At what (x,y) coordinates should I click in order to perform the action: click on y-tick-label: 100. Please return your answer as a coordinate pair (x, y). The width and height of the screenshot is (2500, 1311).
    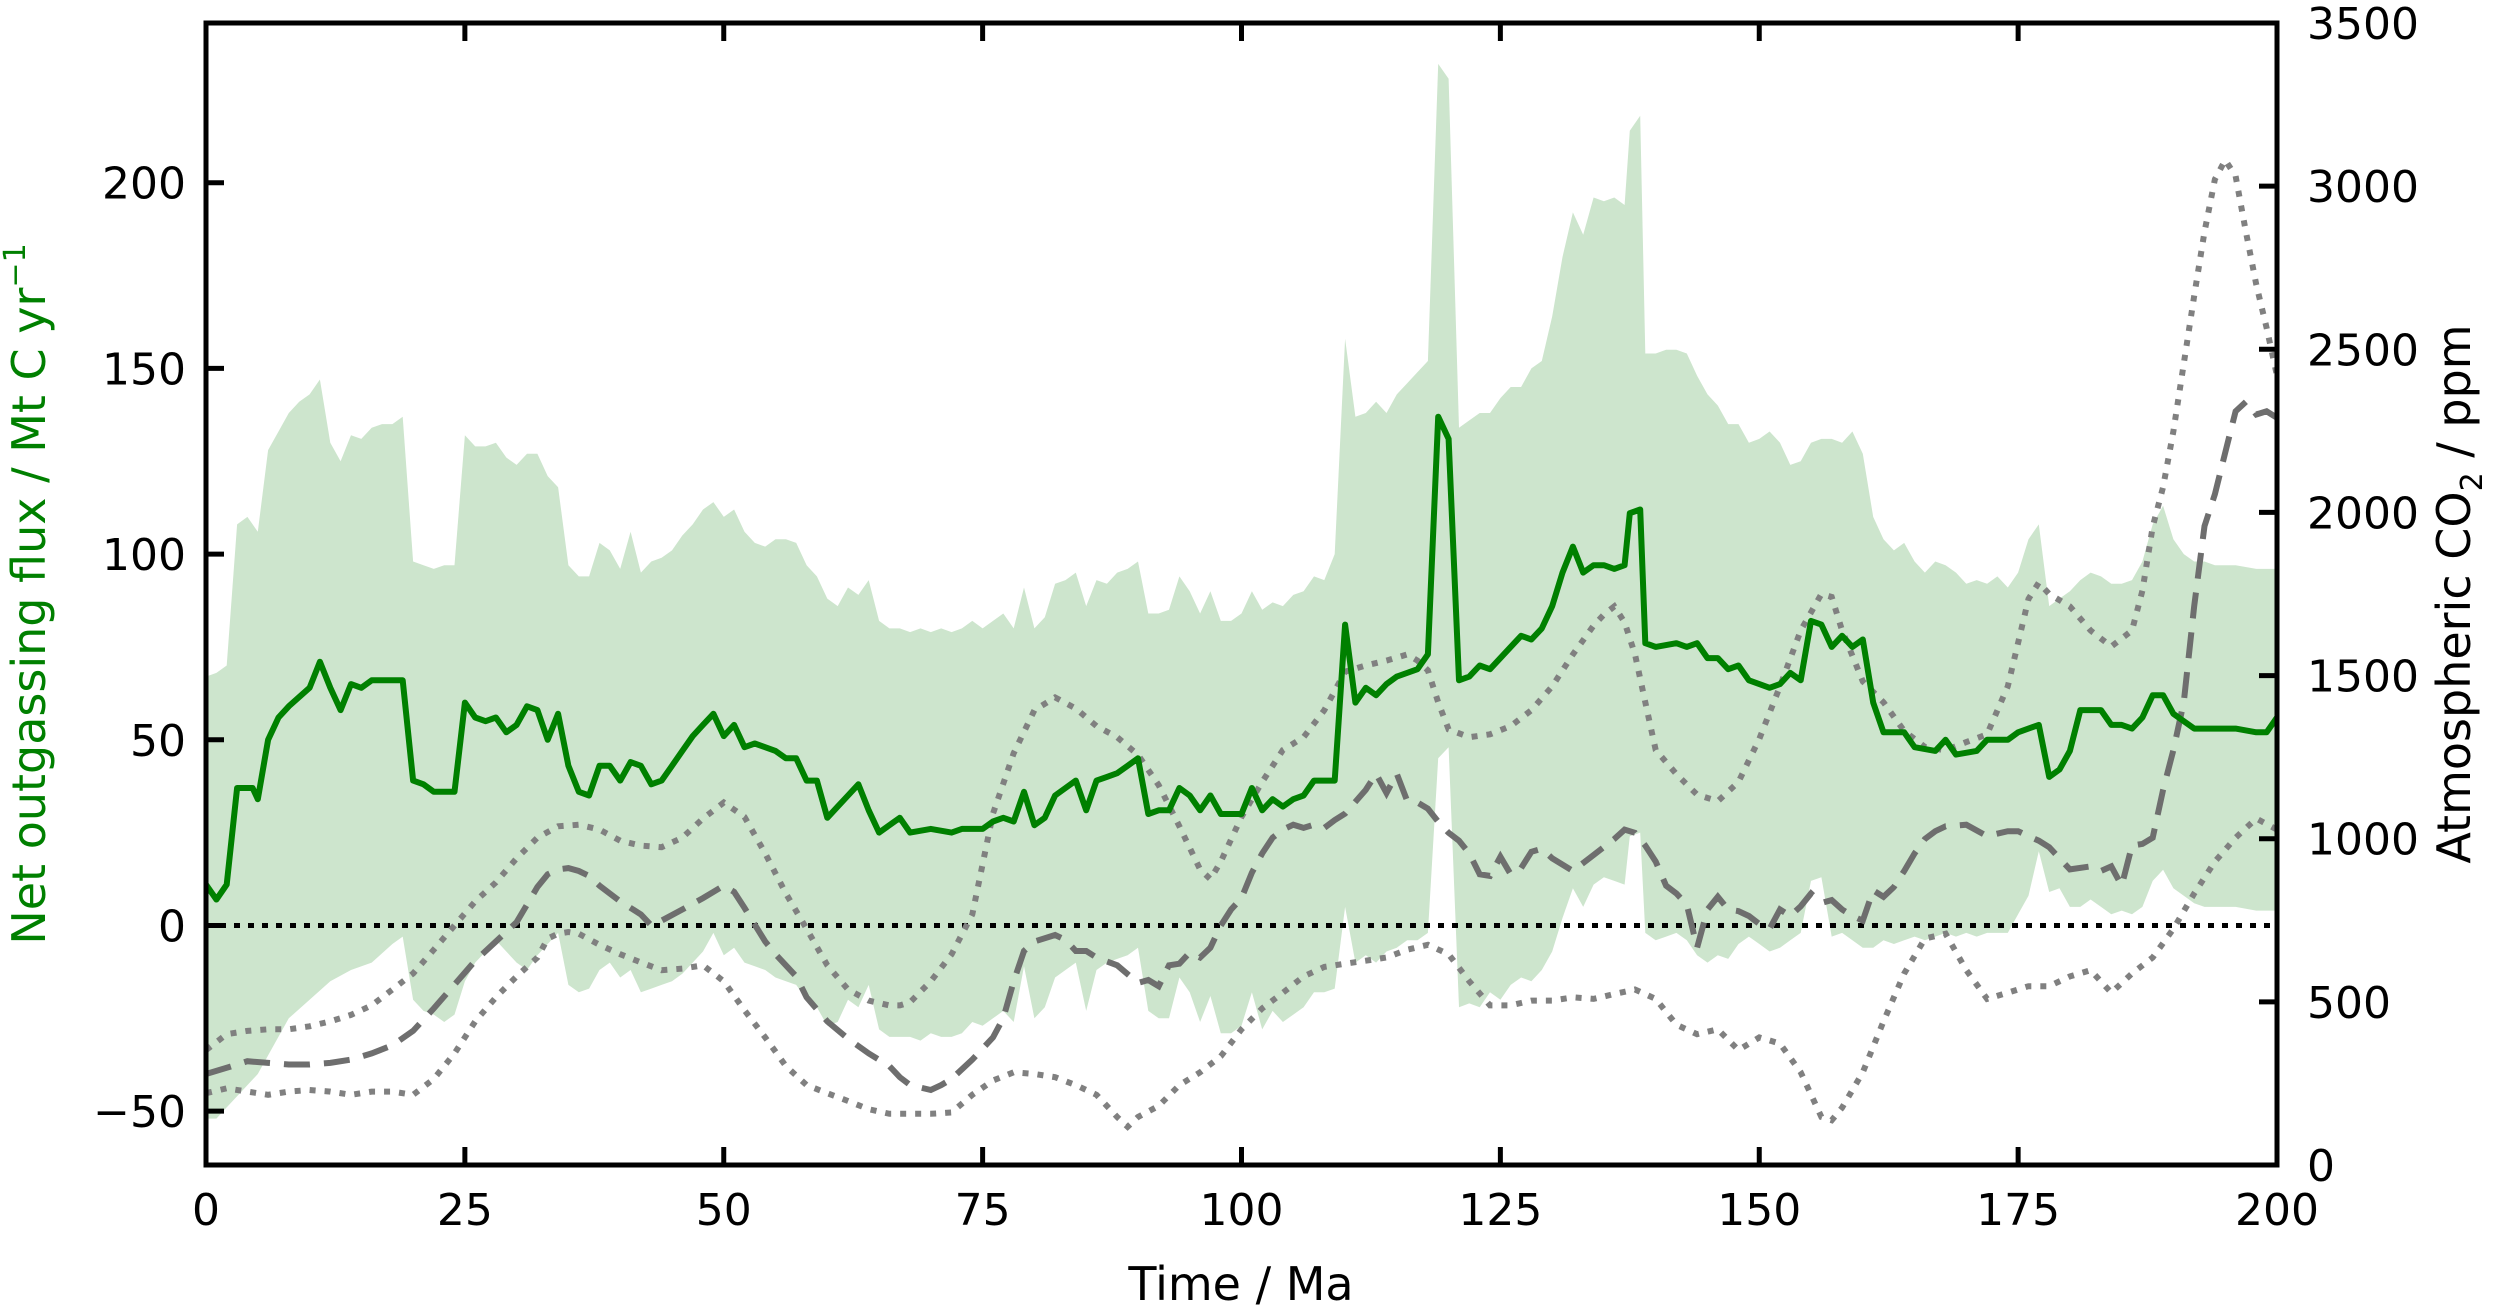
    Looking at the image, I should click on (144, 555).